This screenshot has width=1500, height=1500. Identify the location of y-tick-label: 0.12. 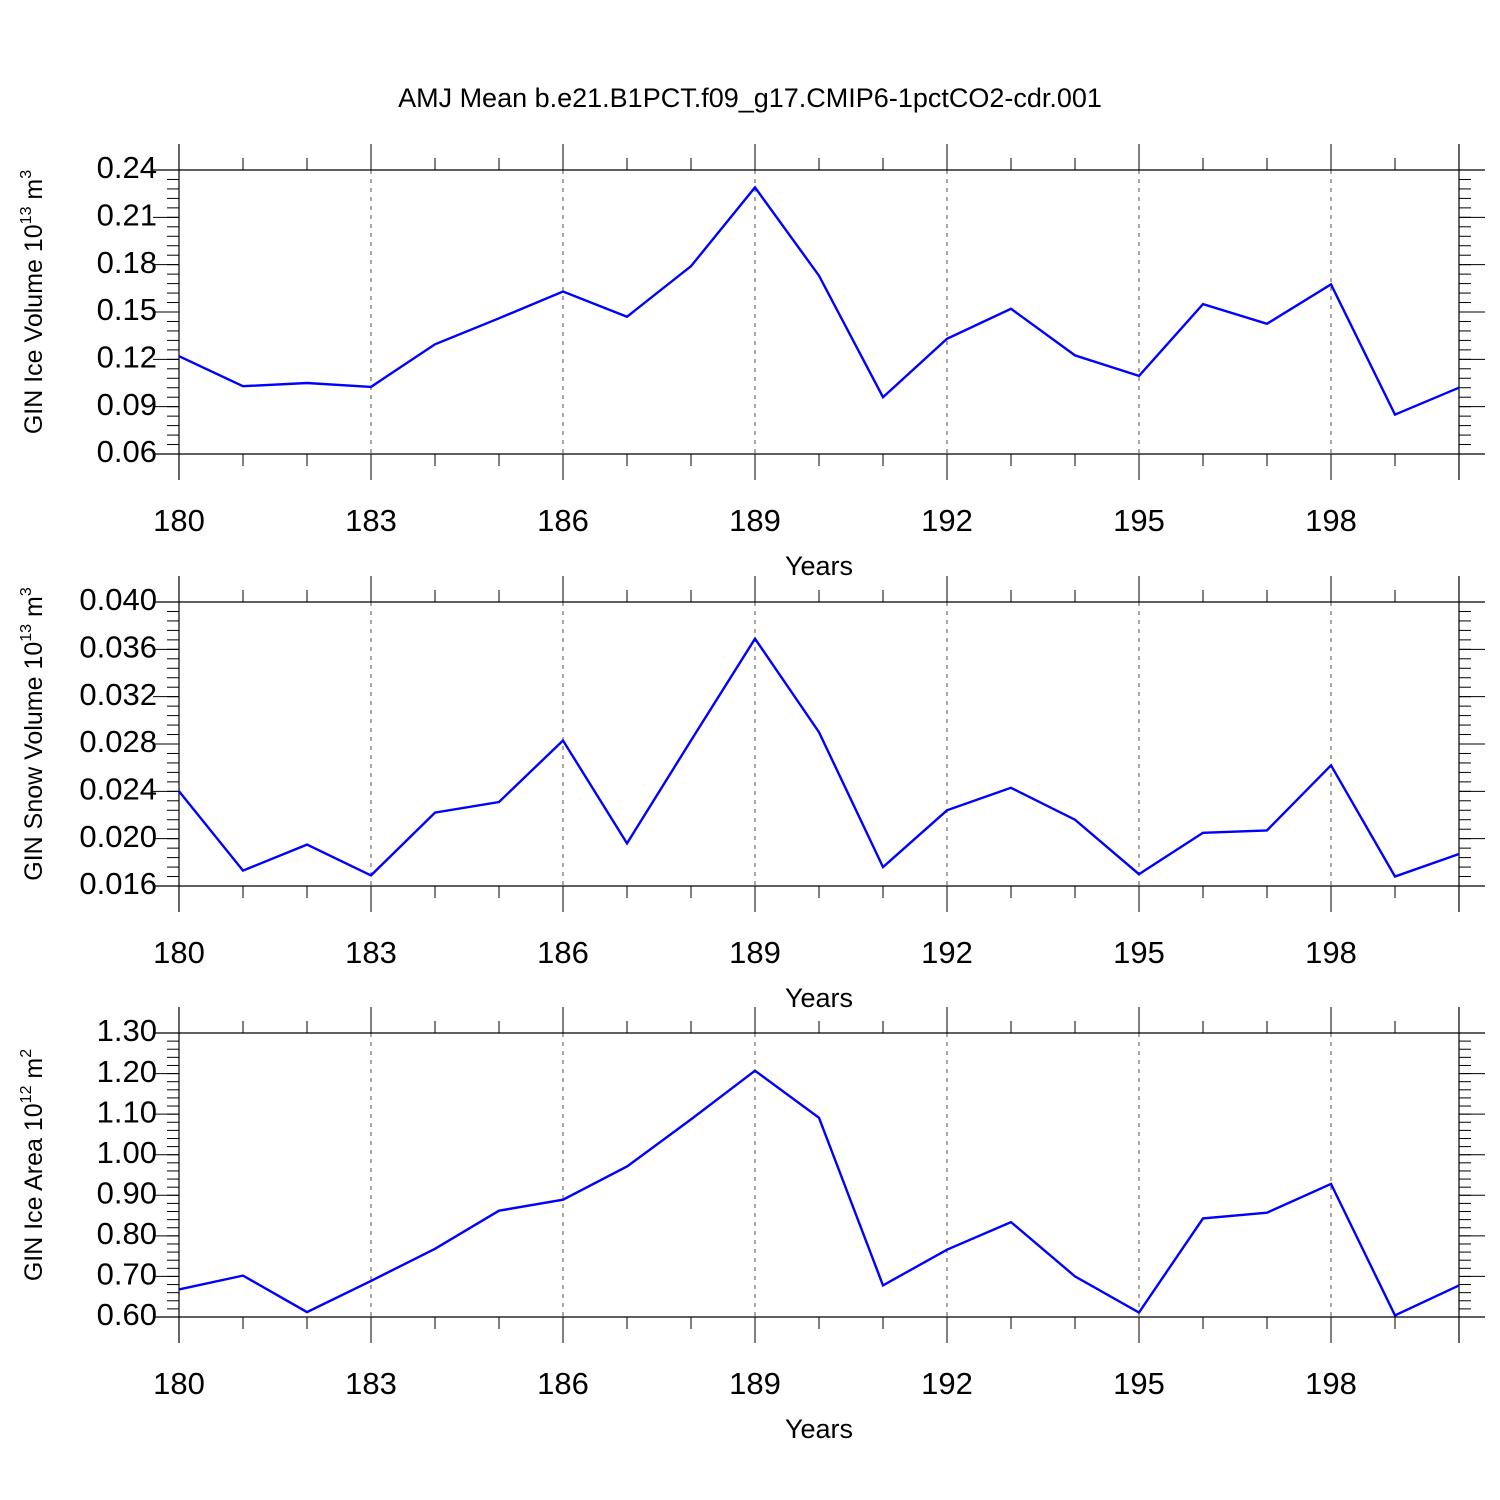
(127, 357).